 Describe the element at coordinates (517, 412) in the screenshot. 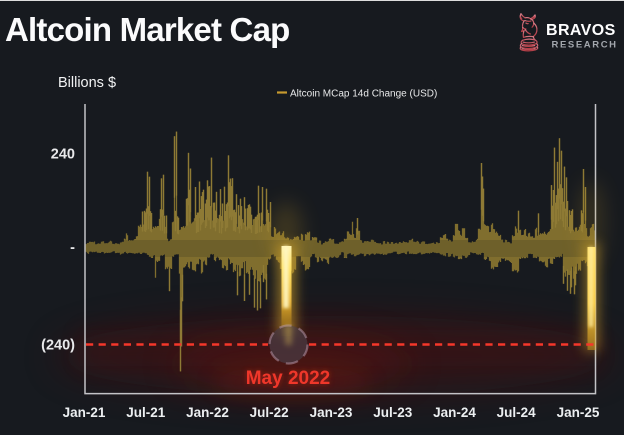

I see `svg-text: Jul-24` at that location.